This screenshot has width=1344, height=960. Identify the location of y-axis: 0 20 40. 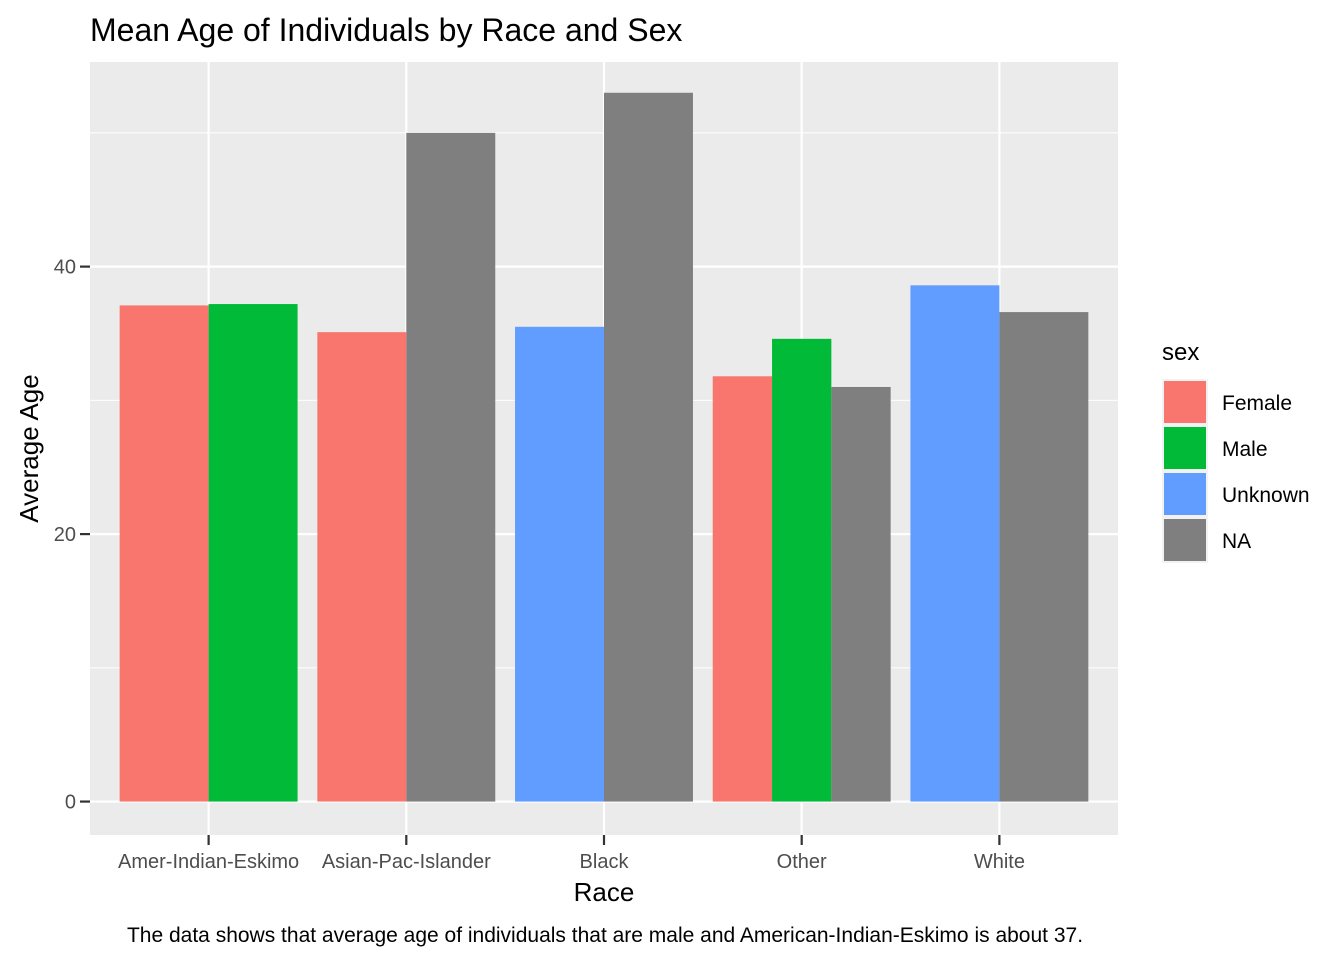
(72, 535).